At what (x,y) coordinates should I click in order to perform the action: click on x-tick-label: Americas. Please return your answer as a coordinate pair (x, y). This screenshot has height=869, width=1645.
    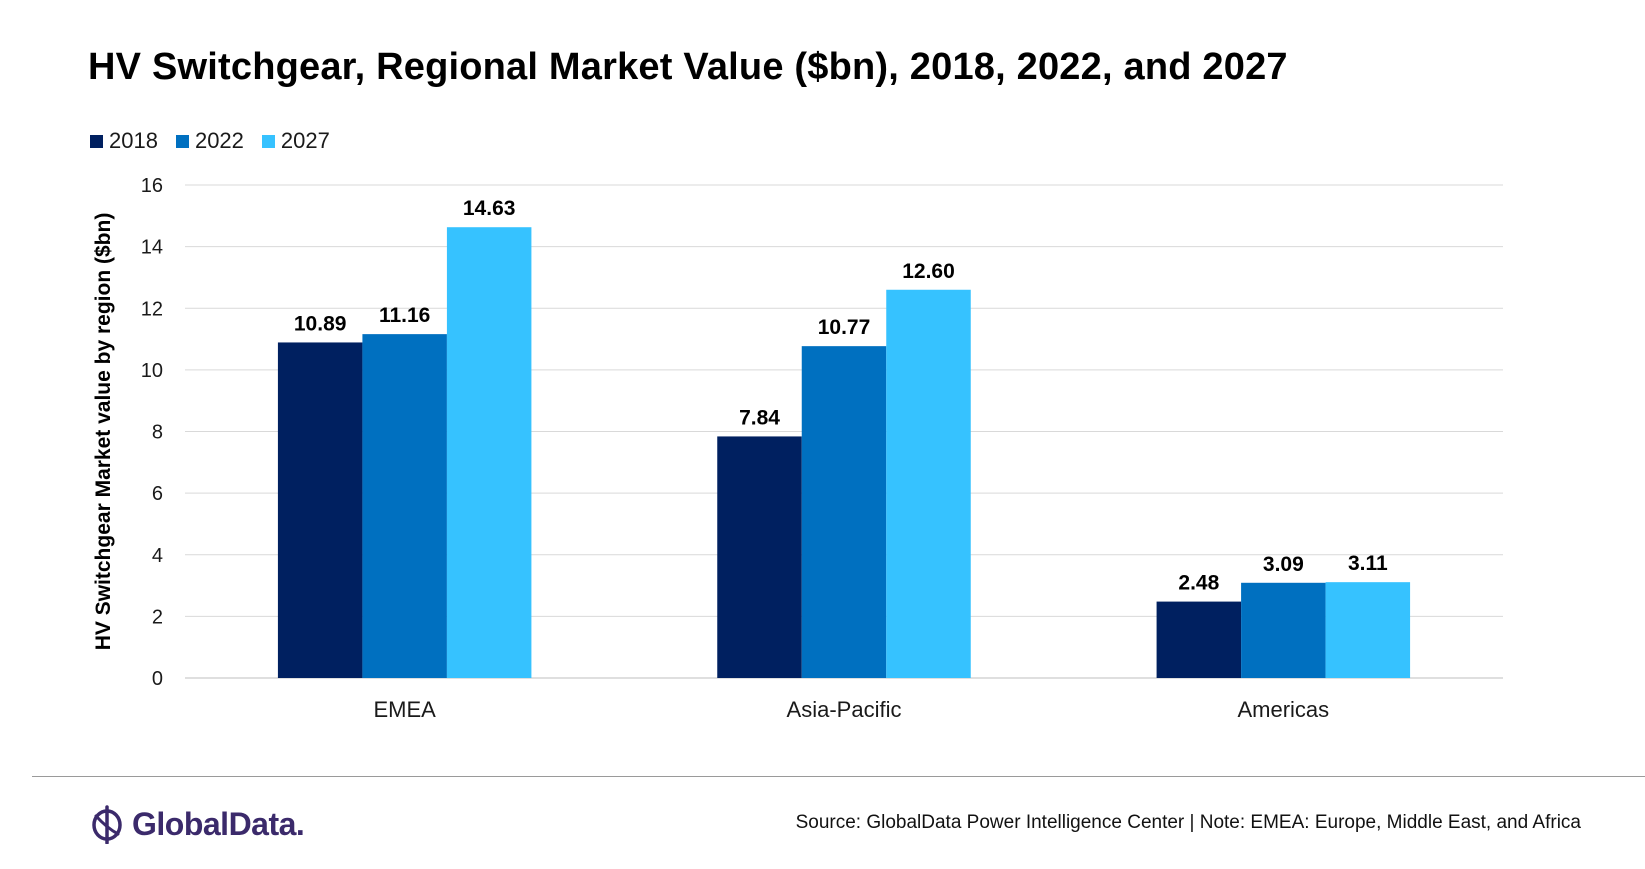
    Looking at the image, I should click on (1283, 709).